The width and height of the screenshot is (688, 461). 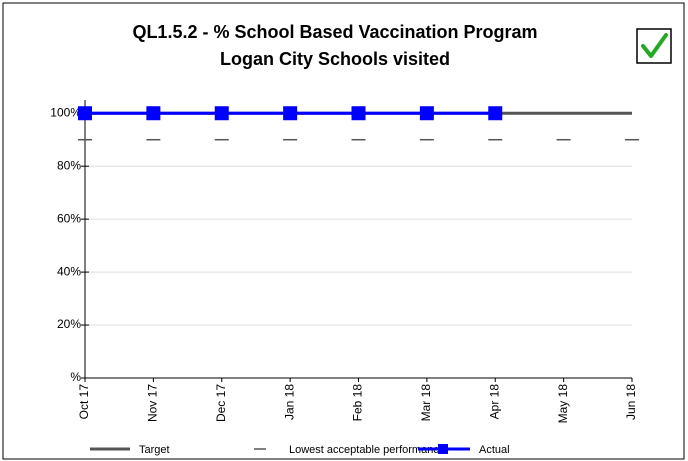 I want to click on x-tick-label: Oct 17, so click(x=84, y=402).